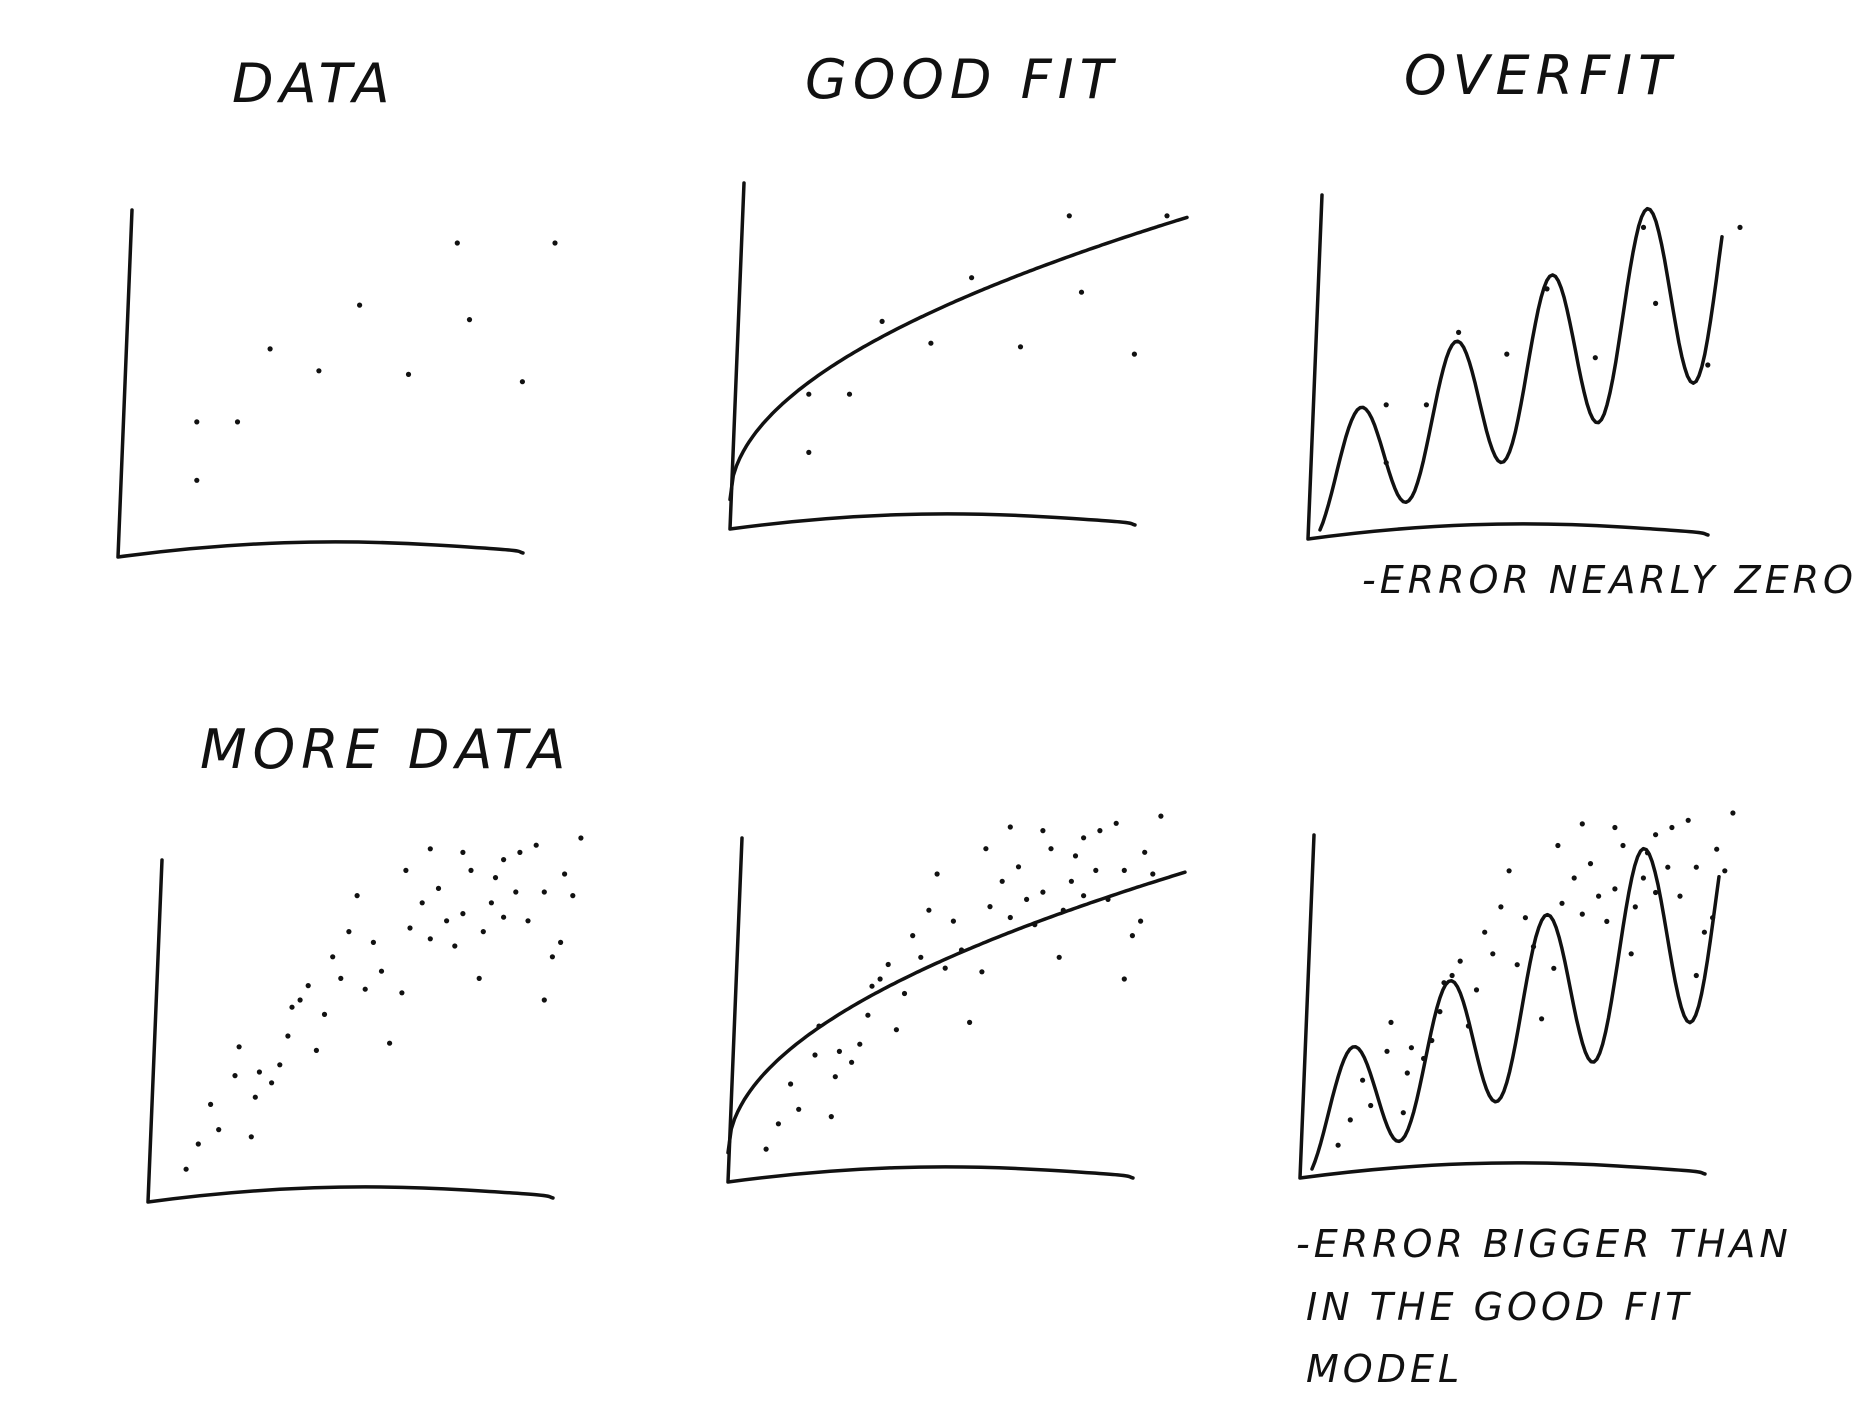 The image size is (1872, 1404). What do you see at coordinates (1499, 1307) in the screenshot?
I see `overfit-more-data-note-line2: IN THE GOOD FIT` at bounding box center [1499, 1307].